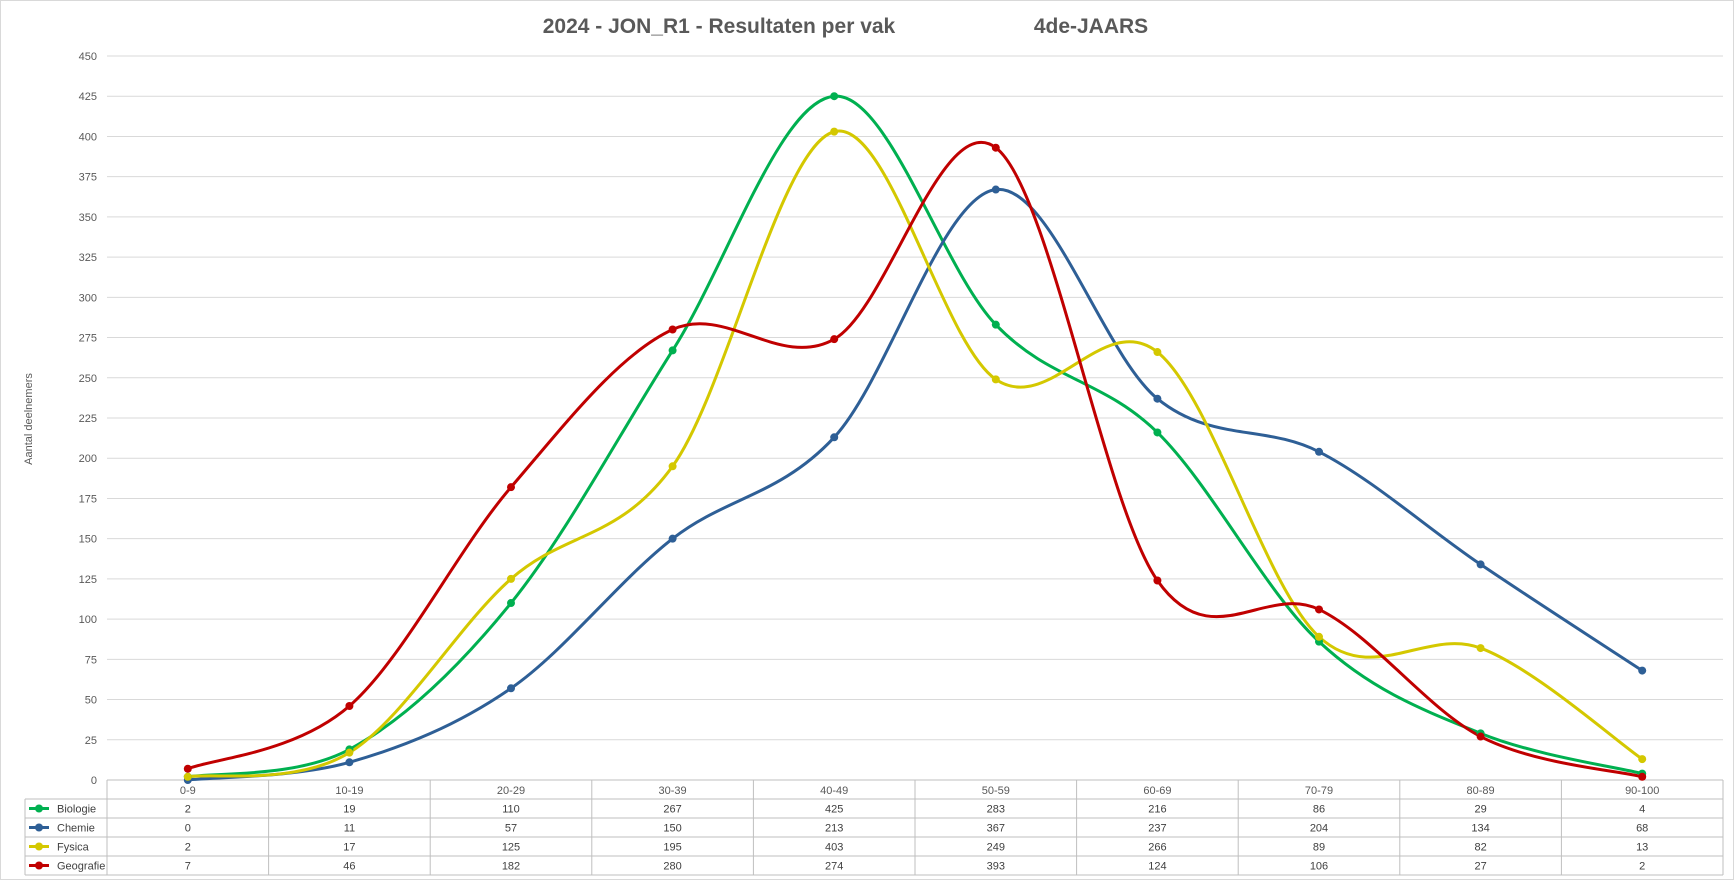 The width and height of the screenshot is (1736, 882). Describe the element at coordinates (349, 867) in the screenshot. I see `table-cell-value: 46` at that location.